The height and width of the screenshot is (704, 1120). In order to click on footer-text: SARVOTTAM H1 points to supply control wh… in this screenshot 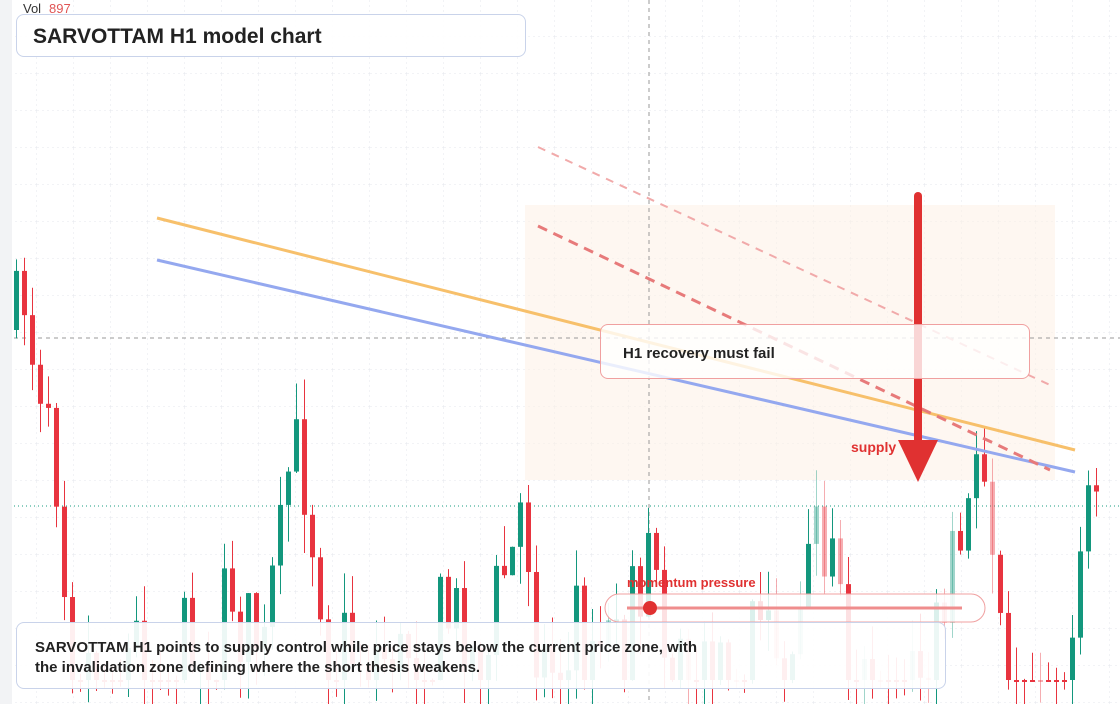, I will do `click(366, 657)`.